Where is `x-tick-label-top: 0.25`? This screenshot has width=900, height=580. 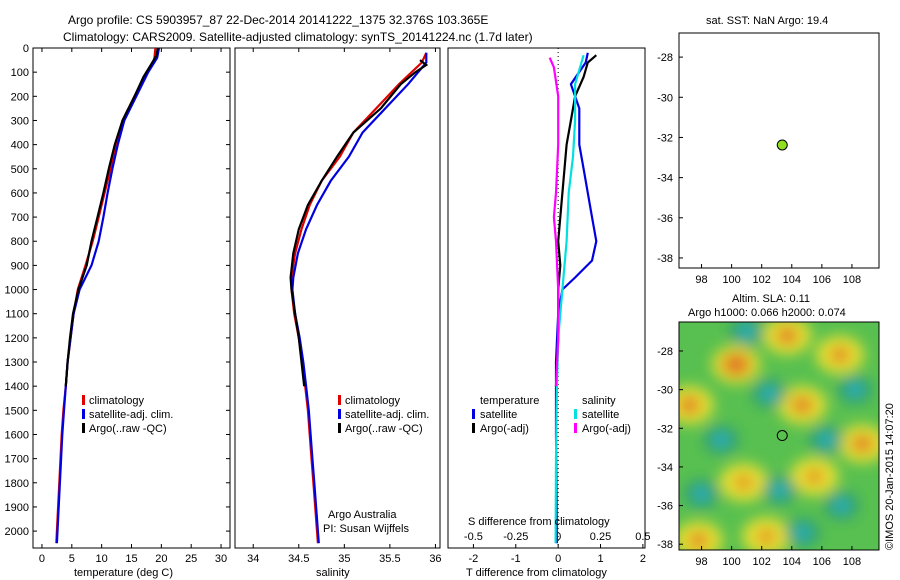
x-tick-label-top: 0.25 is located at coordinates (600, 537).